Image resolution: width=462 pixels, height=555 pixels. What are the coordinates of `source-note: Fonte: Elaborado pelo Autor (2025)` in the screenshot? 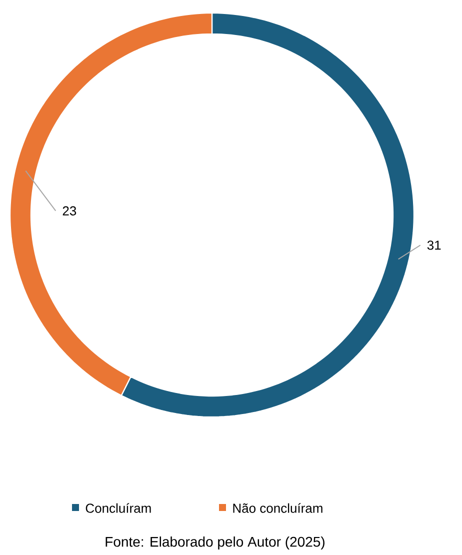 It's located at (215, 543).